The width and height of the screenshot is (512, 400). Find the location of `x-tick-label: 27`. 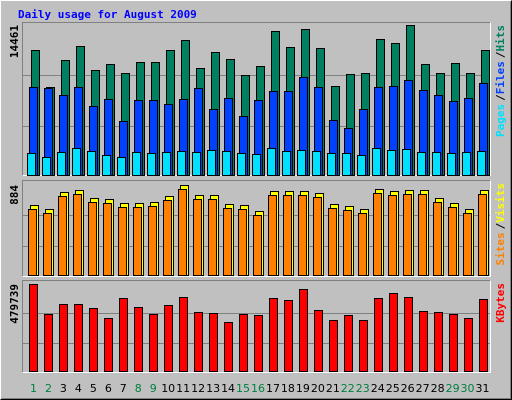

x-tick-label: 27 is located at coordinates (423, 388).